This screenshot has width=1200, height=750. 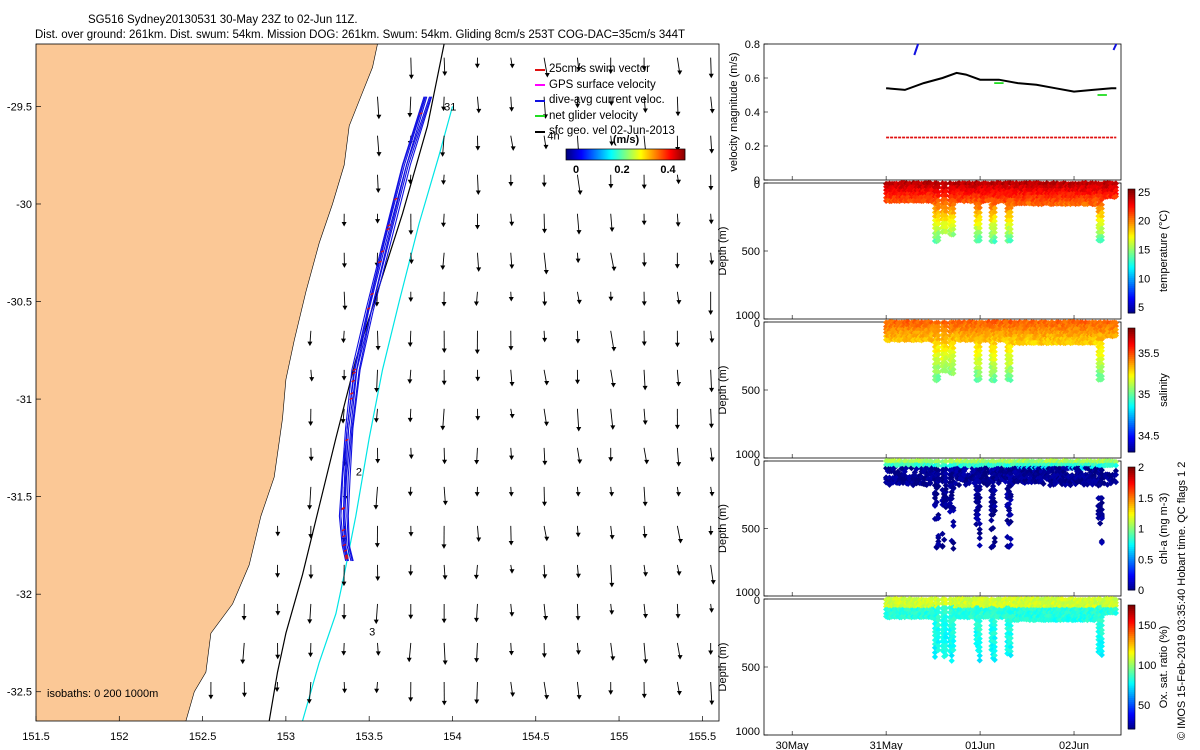 I want to click on x-tick-label: 153.5, so click(x=369, y=737).